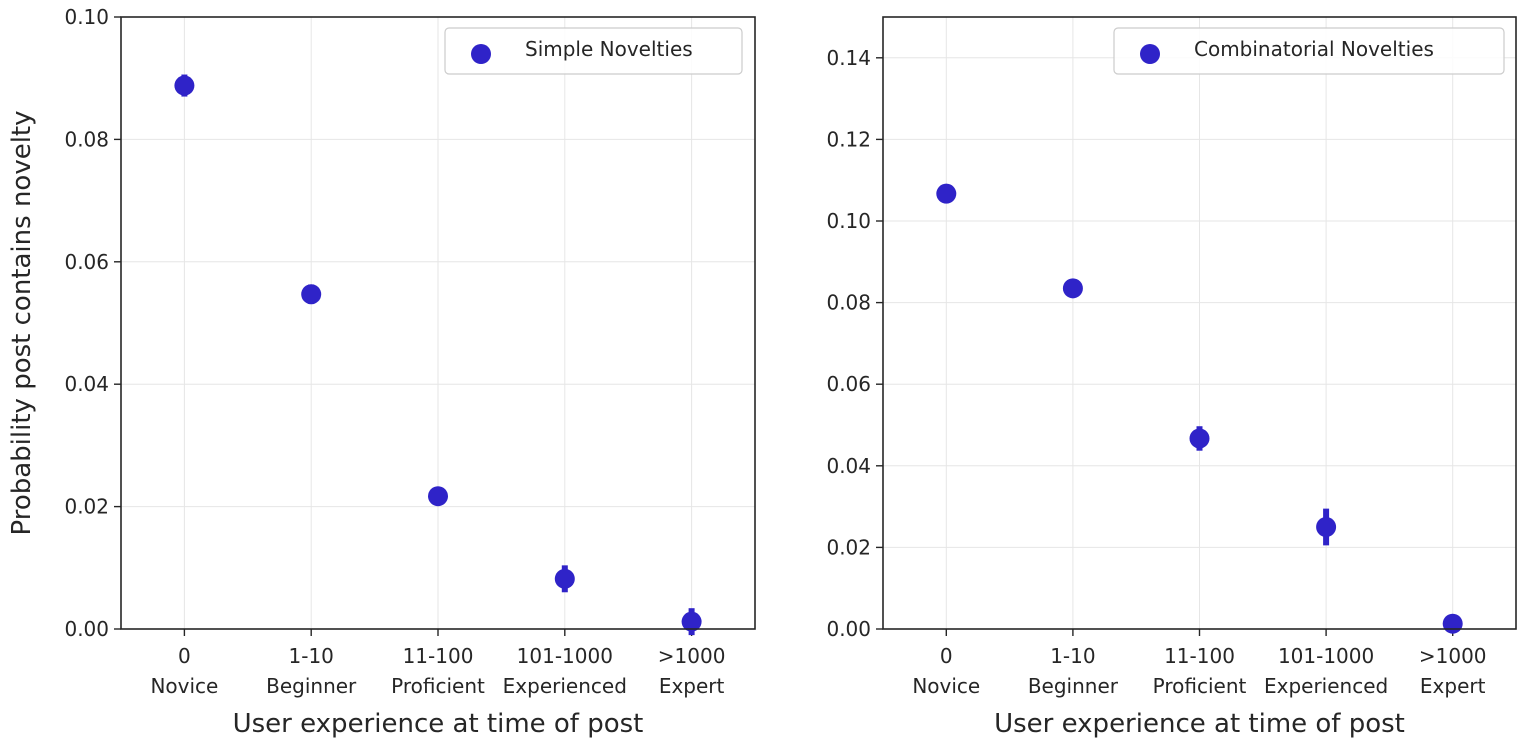 The width and height of the screenshot is (1532, 746). What do you see at coordinates (848, 139) in the screenshot?
I see `y-tick-label: 0.12` at bounding box center [848, 139].